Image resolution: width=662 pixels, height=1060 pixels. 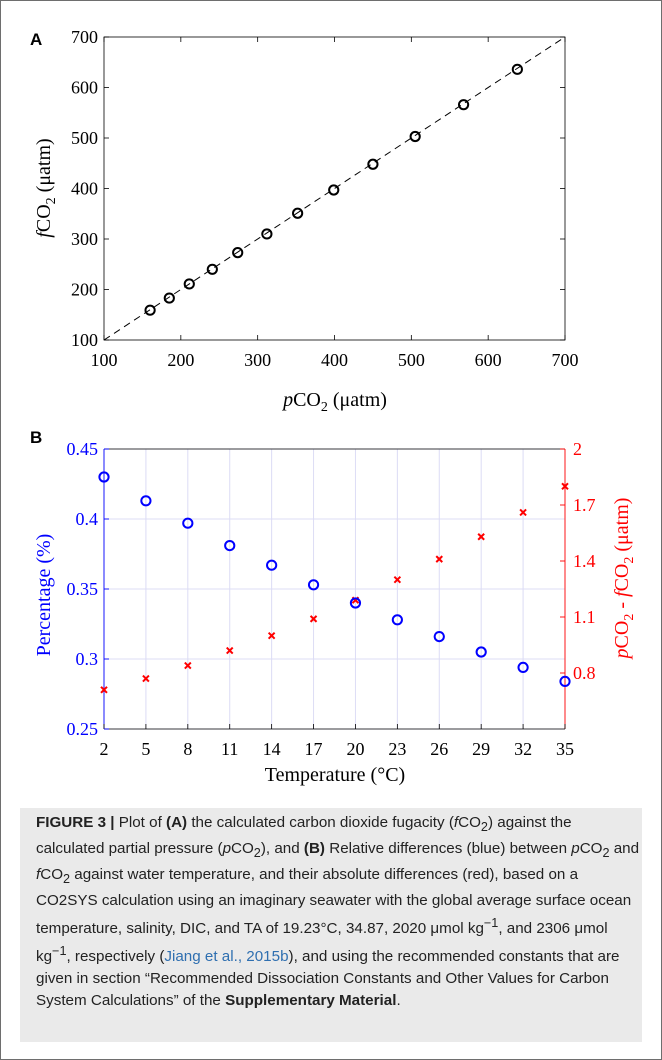 What do you see at coordinates (624, 579) in the screenshot?
I see `panel-b-ylabel-right: pCO2 - fCO2 (μatm)` at bounding box center [624, 579].